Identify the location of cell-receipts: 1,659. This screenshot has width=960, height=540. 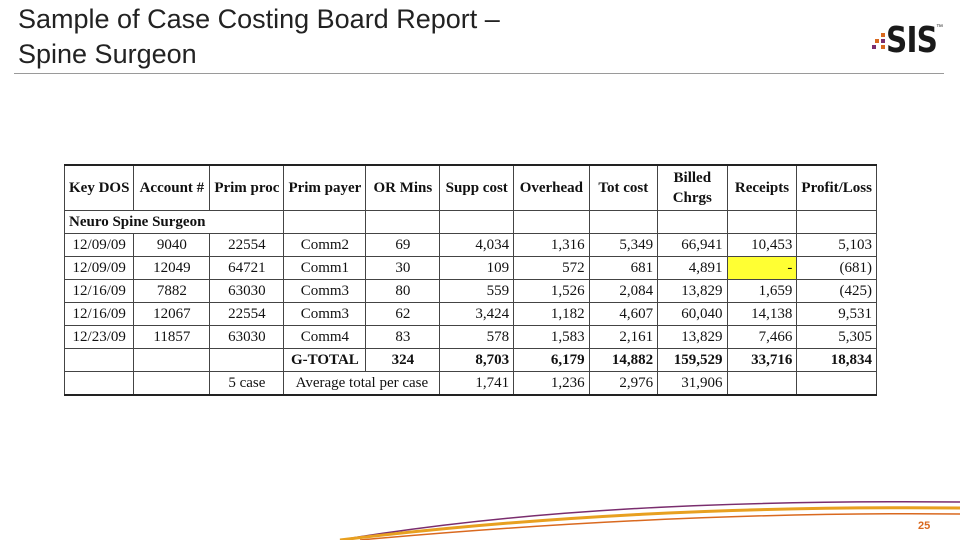
(762, 291).